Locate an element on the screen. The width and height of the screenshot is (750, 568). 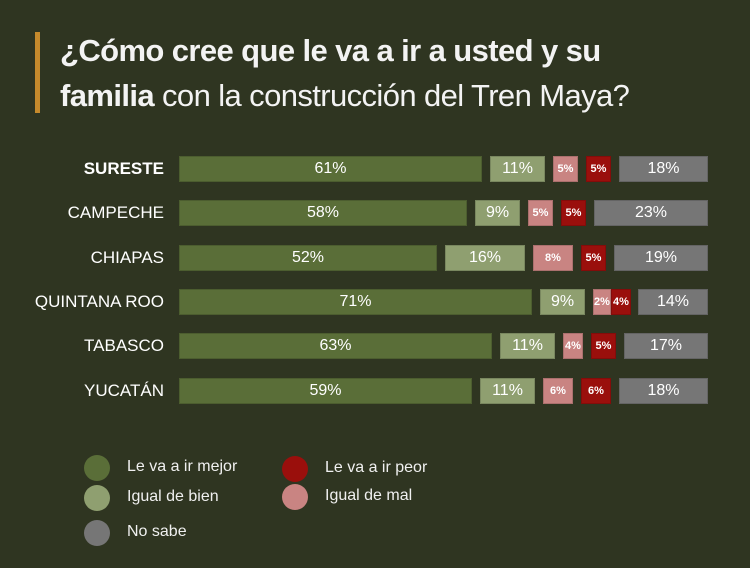
bar-segment: 71% is located at coordinates (355, 302).